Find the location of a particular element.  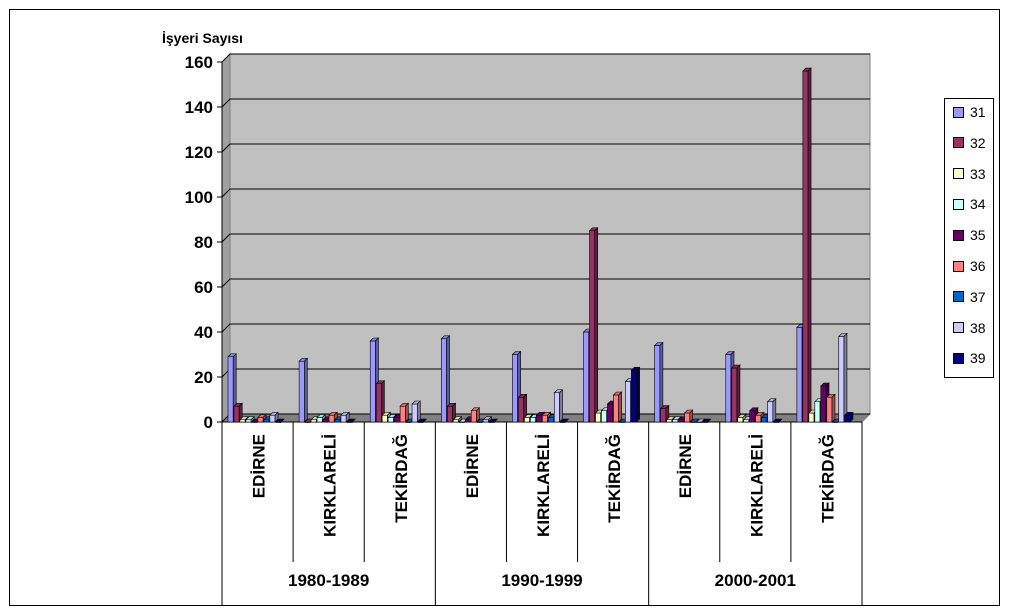

legend: 31 32 33 34 35 36 37 38 39 is located at coordinates (969, 238).